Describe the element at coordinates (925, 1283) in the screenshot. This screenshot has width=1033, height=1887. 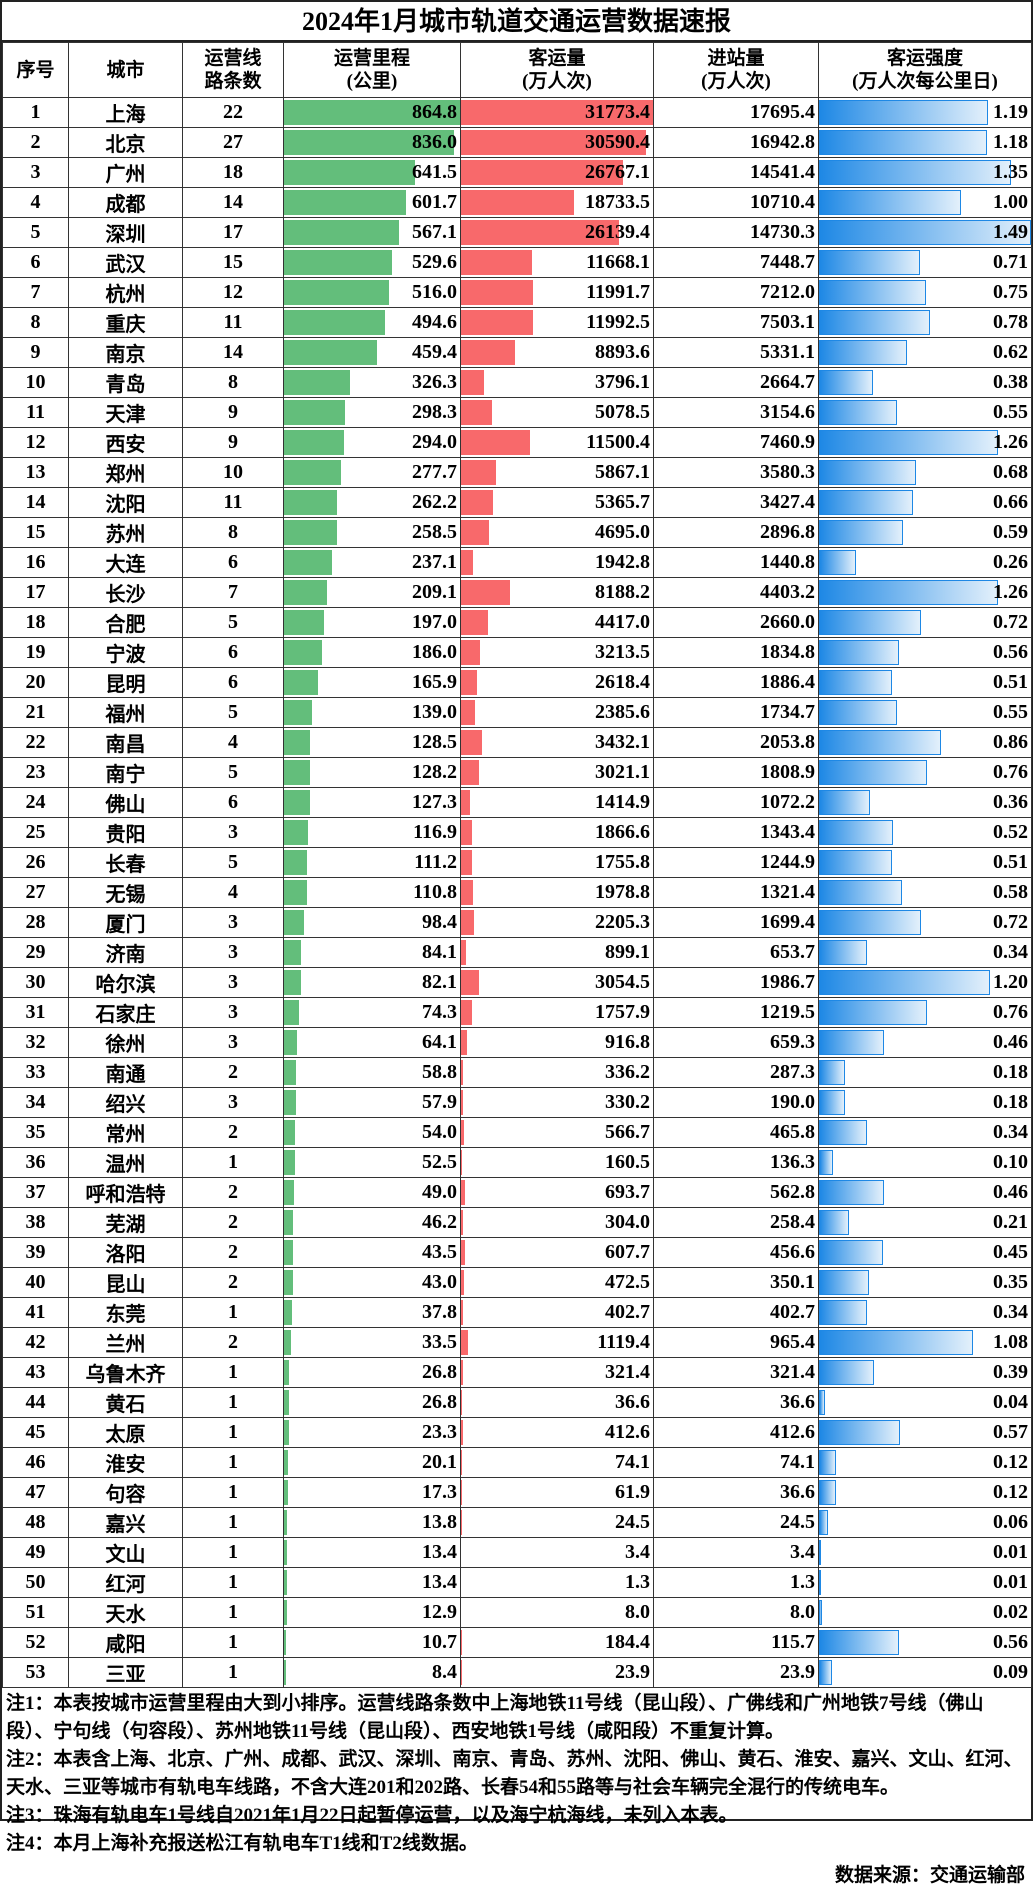
I see `col-intensity-cell: 0.35` at that location.